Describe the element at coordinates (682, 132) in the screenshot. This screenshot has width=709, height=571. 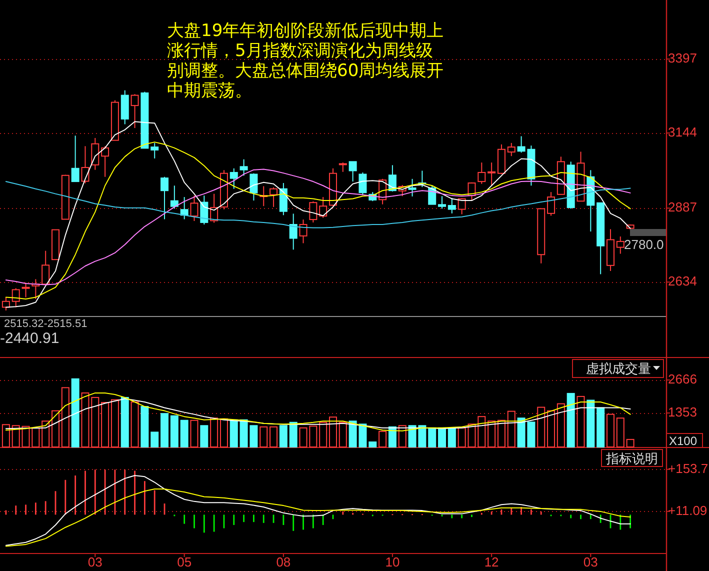
I see `y-tick-label: 3144` at that location.